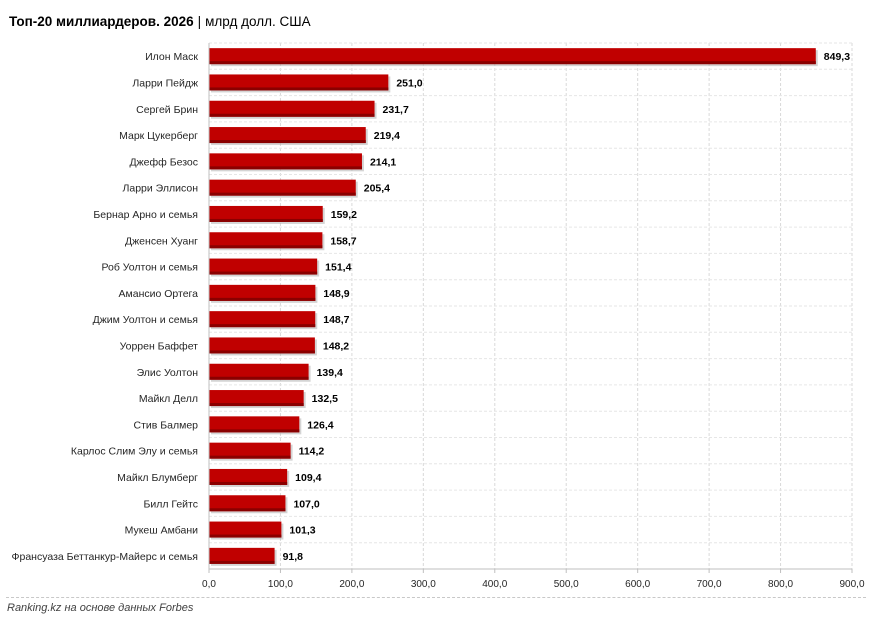  What do you see at coordinates (343, 241) in the screenshot?
I see `data-label: 158,7` at bounding box center [343, 241].